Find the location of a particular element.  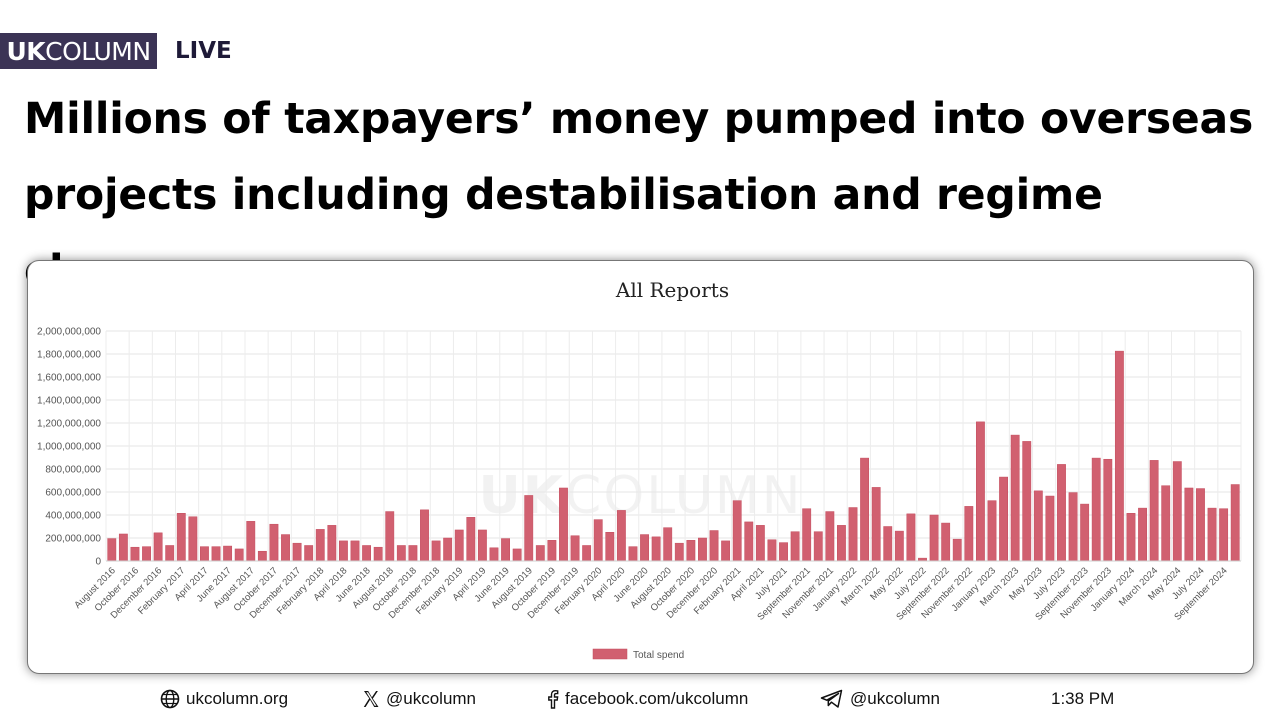

footer-facebook: facebook.com/ukcolumn is located at coordinates (646, 699).